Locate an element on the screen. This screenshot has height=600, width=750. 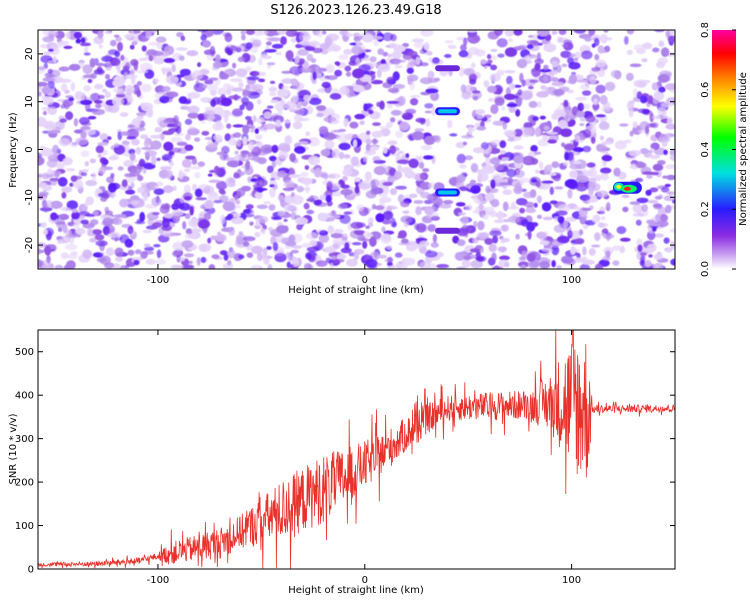
snr-y-axis-label: SNR (10 * v/v) is located at coordinates (13, 448).